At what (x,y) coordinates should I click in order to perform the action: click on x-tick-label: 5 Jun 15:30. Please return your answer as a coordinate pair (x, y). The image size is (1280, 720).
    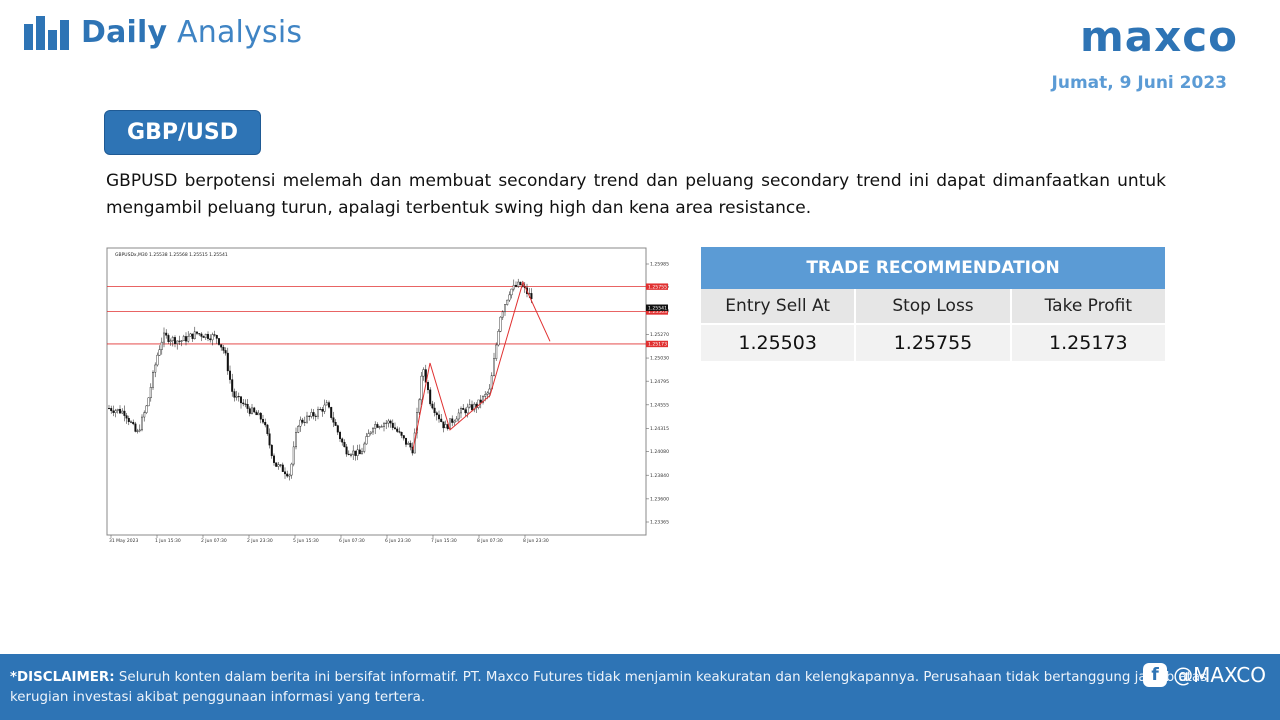
    Looking at the image, I should click on (306, 541).